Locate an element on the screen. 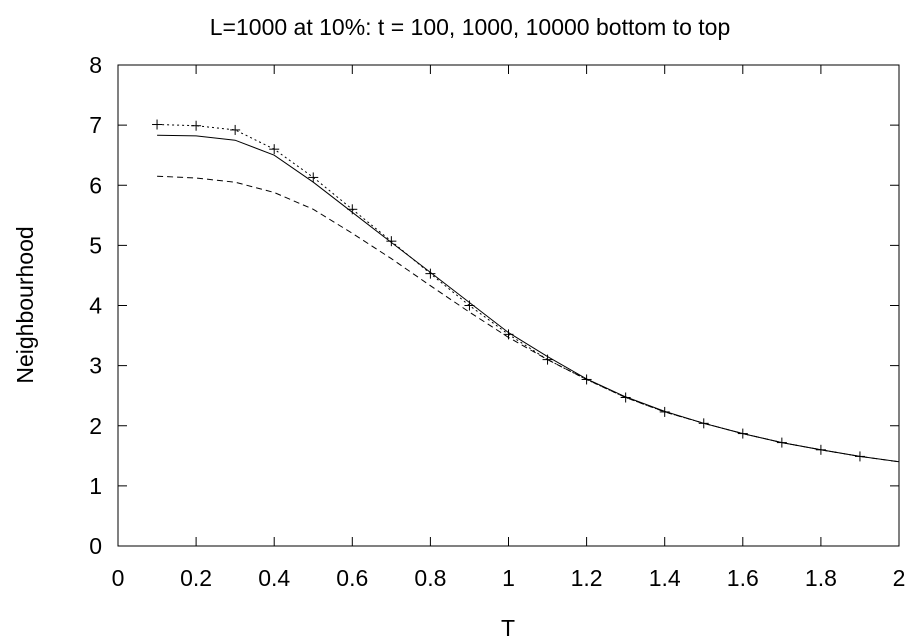  y-tick-label: 5 is located at coordinates (95, 245).